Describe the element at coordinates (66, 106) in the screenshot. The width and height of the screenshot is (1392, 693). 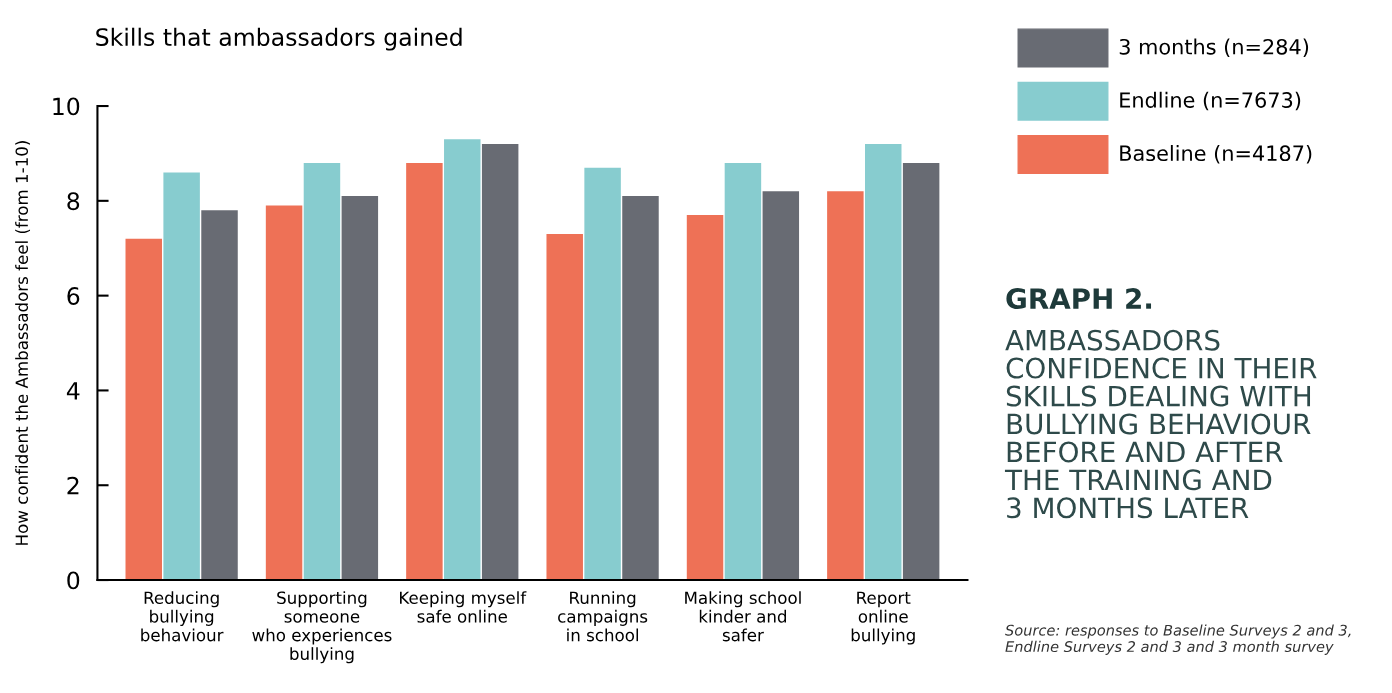
I see `y-tick-label: 10` at that location.